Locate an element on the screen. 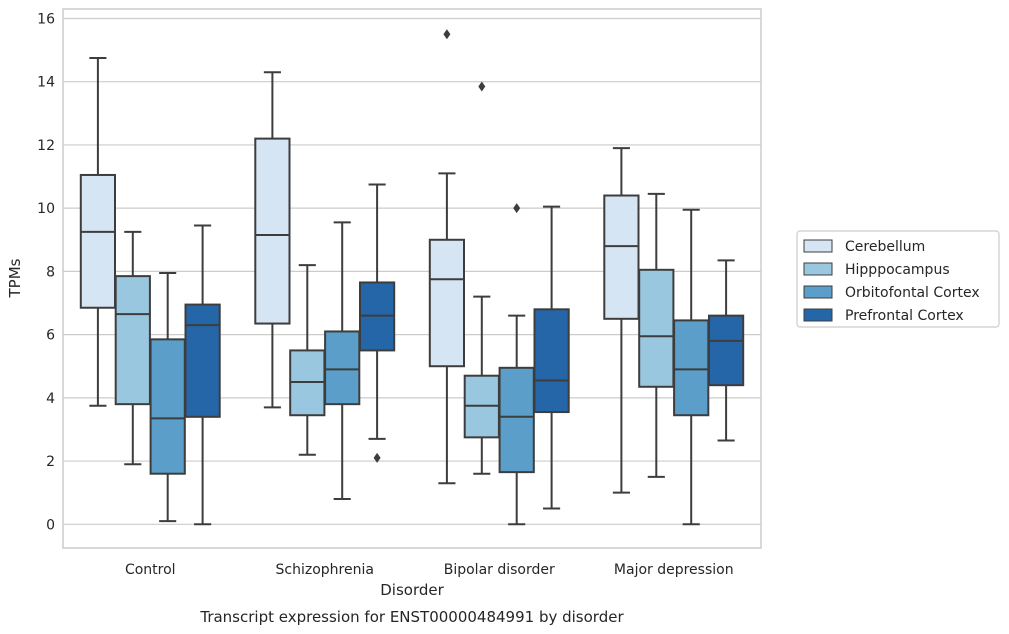 The width and height of the screenshot is (1009, 634). y-tick-label: 6 is located at coordinates (50, 336).